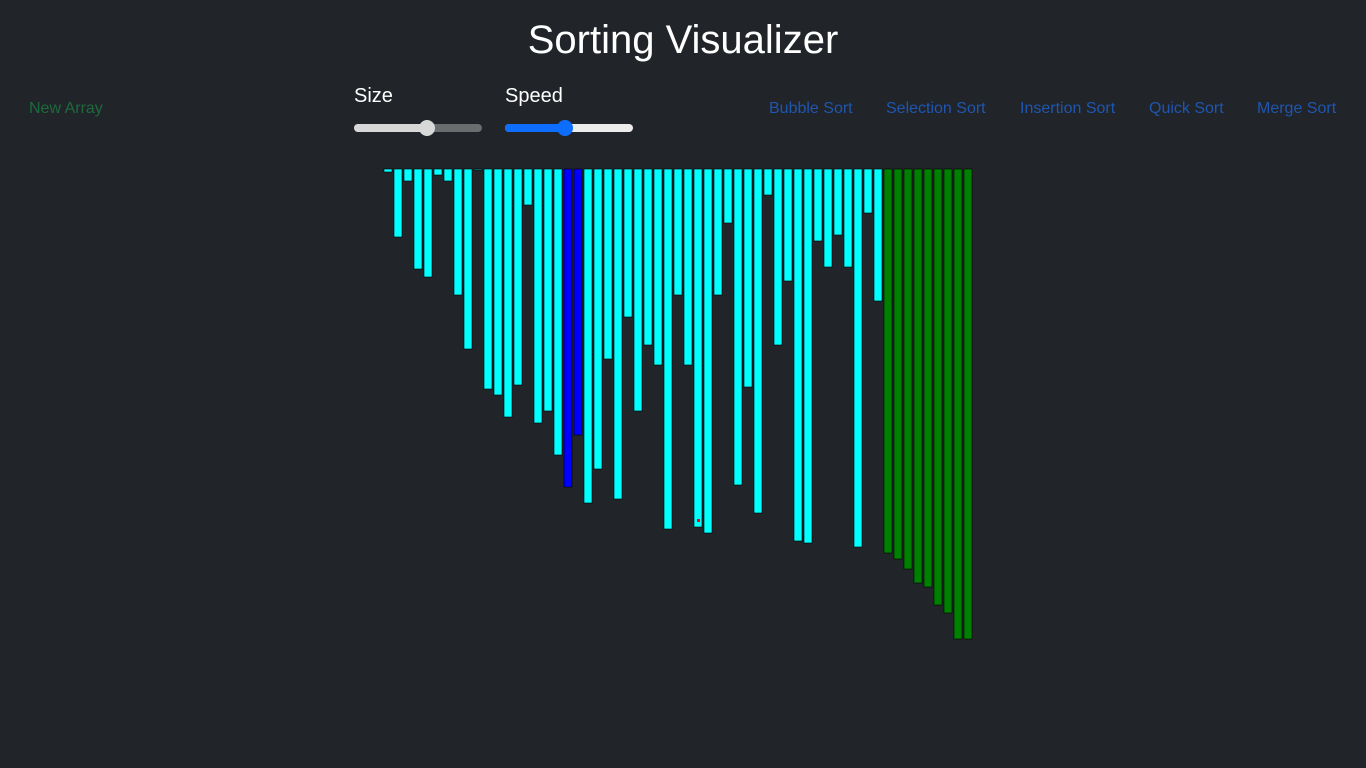 Image resolution: width=1366 pixels, height=768 pixels. I want to click on size-slider, so click(418, 128).